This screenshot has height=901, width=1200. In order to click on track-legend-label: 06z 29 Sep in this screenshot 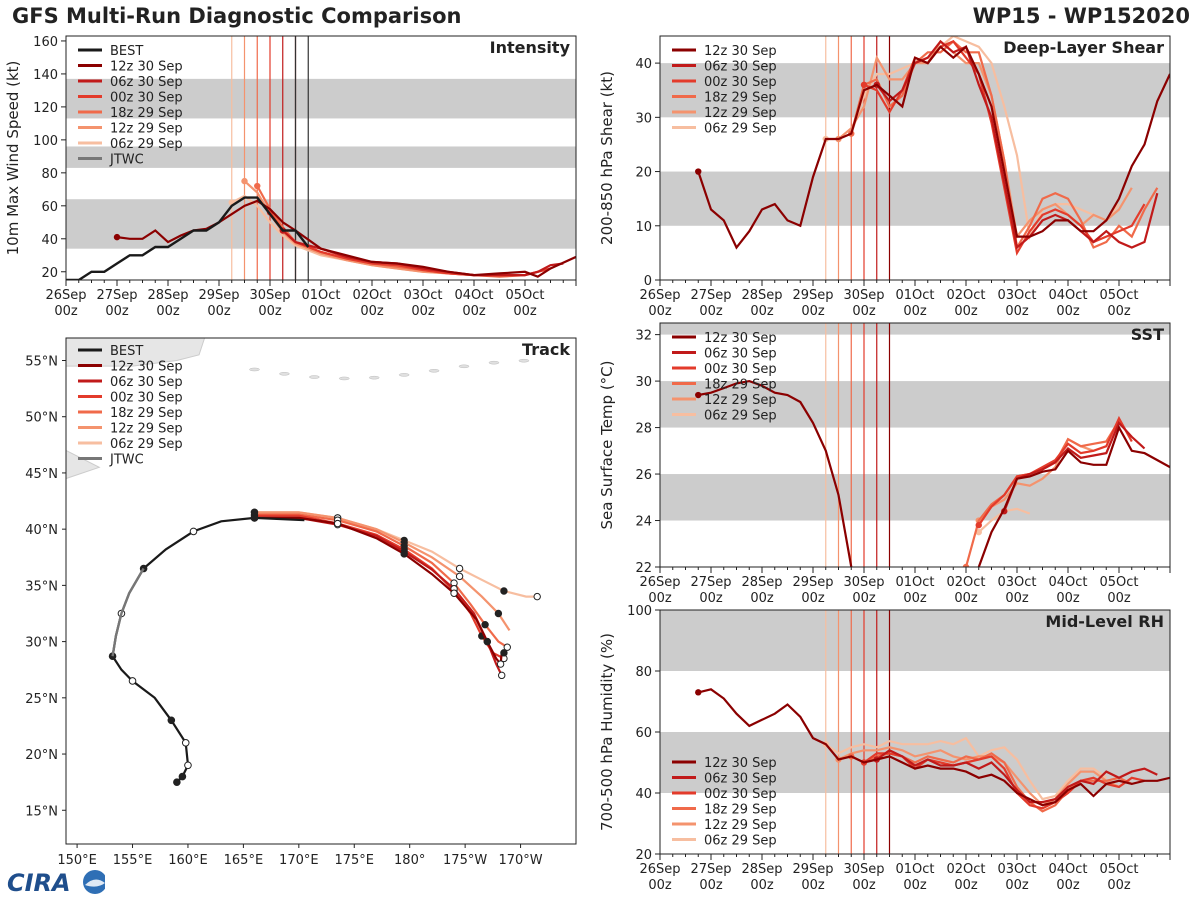, I will do `click(146, 444)`.